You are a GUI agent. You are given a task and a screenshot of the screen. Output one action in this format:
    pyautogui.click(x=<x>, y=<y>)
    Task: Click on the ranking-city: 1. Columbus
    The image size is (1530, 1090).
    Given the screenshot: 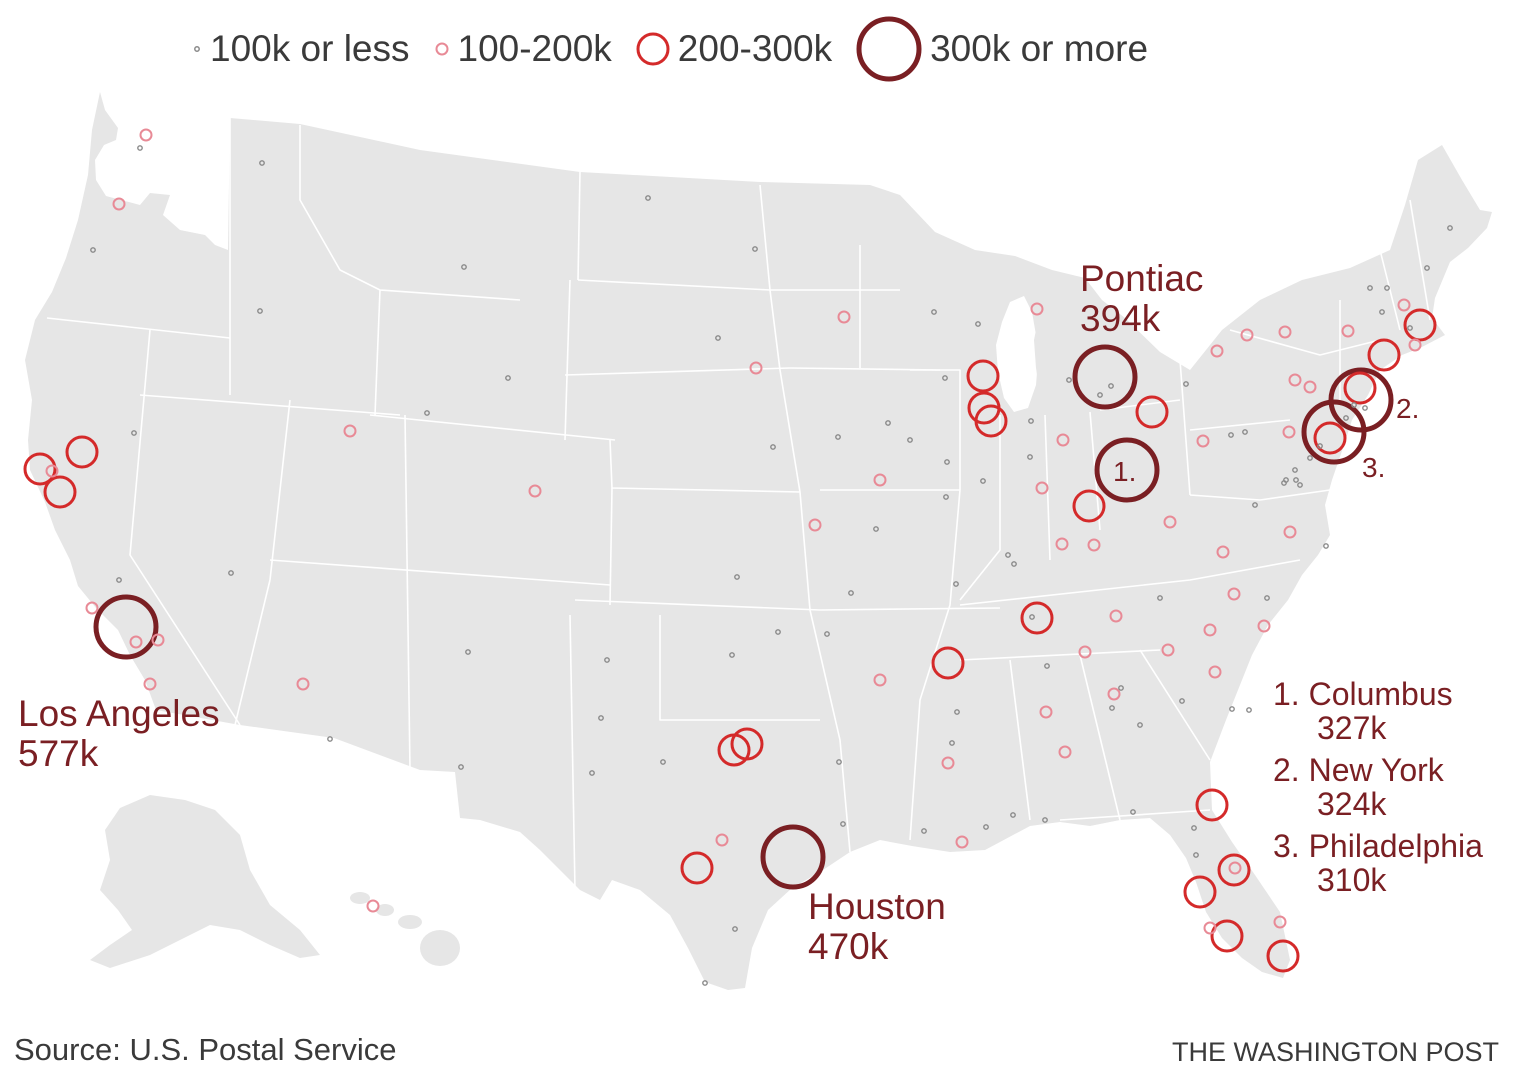 What is the action you would take?
    pyautogui.click(x=1363, y=694)
    